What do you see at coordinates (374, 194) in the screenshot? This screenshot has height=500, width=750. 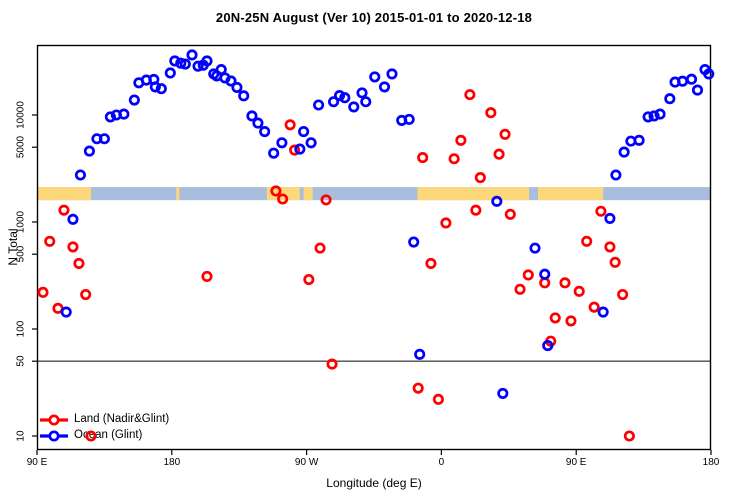 I see `map-strip-ocean` at bounding box center [374, 194].